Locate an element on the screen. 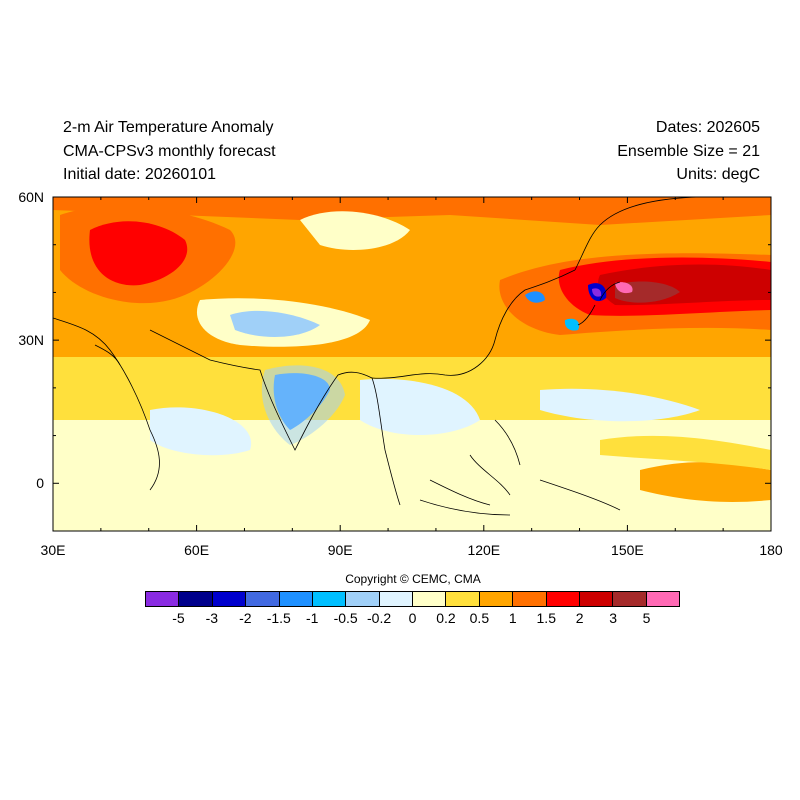 This screenshot has width=800, height=800. title-field: 2-m Air Temperature Anomaly is located at coordinates (168, 127).